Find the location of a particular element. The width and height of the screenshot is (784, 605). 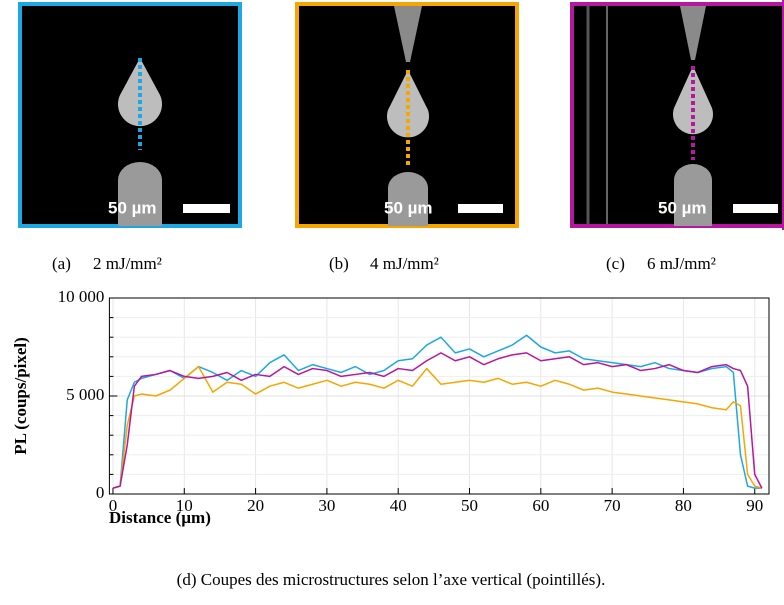

x-tick-label: 0 is located at coordinates (113, 505).